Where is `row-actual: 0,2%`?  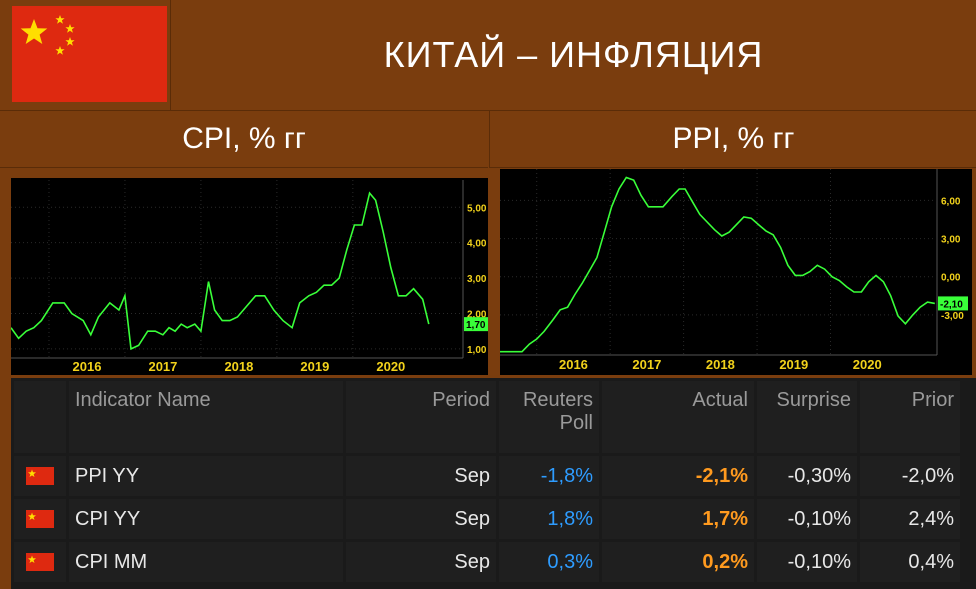
row-actual: 0,2% is located at coordinates (678, 562).